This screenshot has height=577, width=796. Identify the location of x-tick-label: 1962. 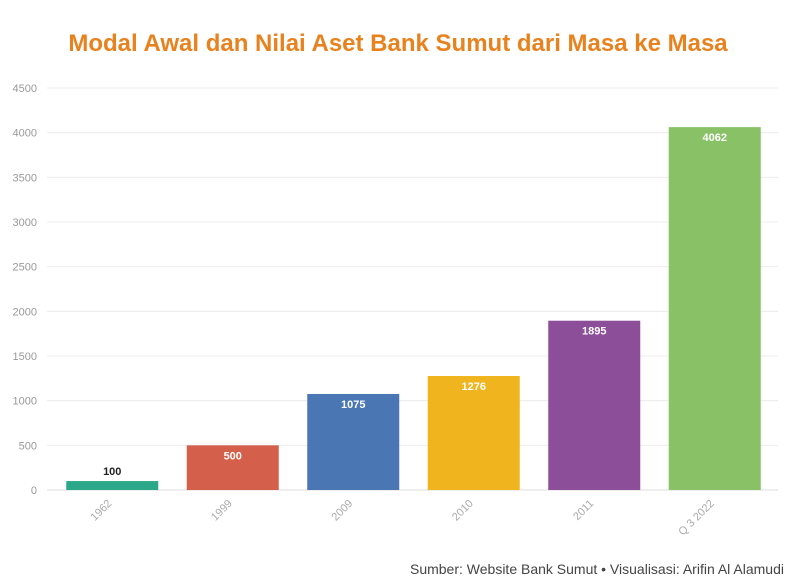
(102, 511).